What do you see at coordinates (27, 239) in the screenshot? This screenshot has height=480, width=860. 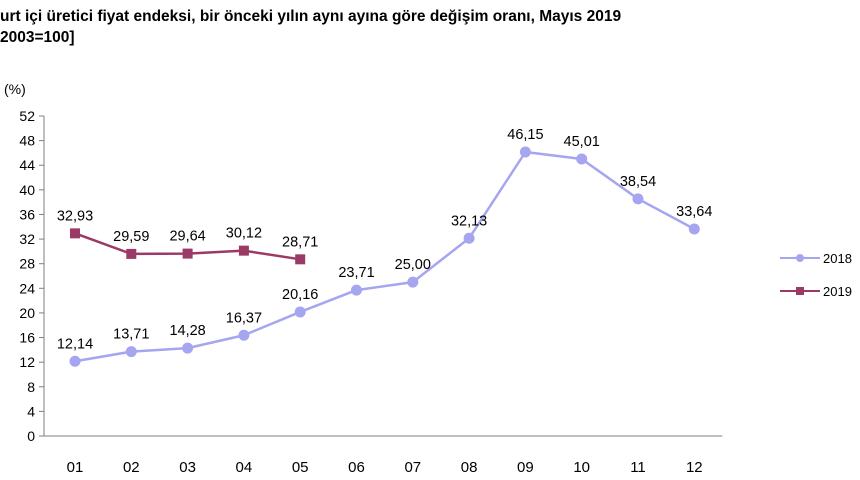 I see `y-tick-label: 32` at bounding box center [27, 239].